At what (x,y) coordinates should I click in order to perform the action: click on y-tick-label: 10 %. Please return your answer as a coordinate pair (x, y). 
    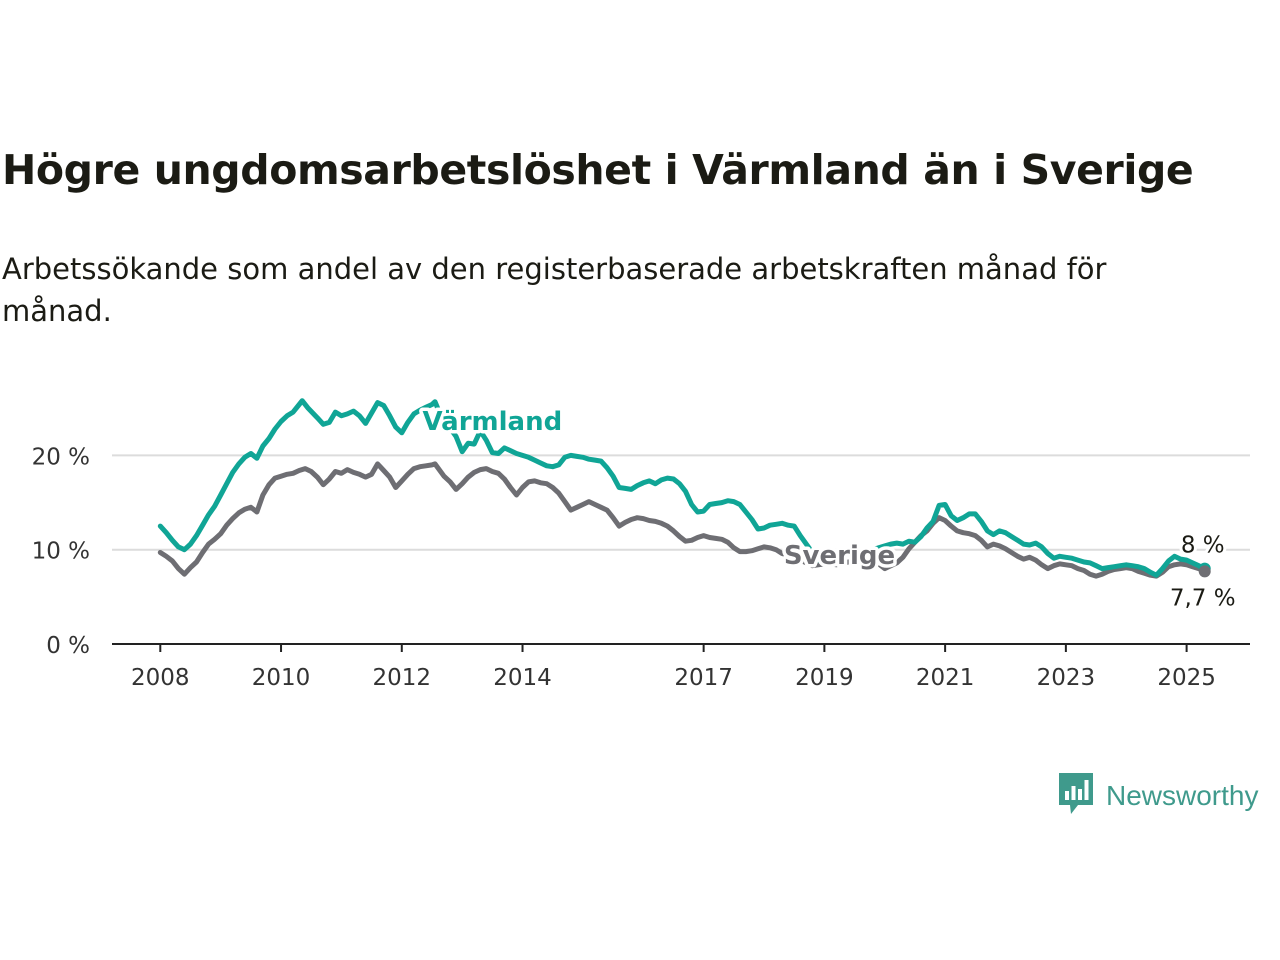
    Looking at the image, I should click on (61, 552).